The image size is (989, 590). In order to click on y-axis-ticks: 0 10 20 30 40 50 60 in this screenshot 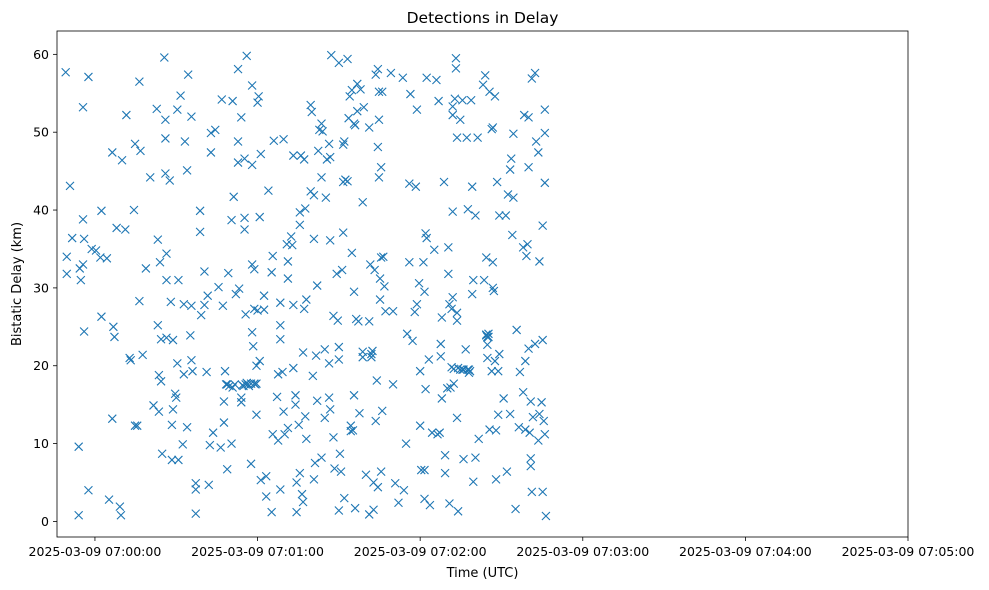, I will do `click(45, 288)`.